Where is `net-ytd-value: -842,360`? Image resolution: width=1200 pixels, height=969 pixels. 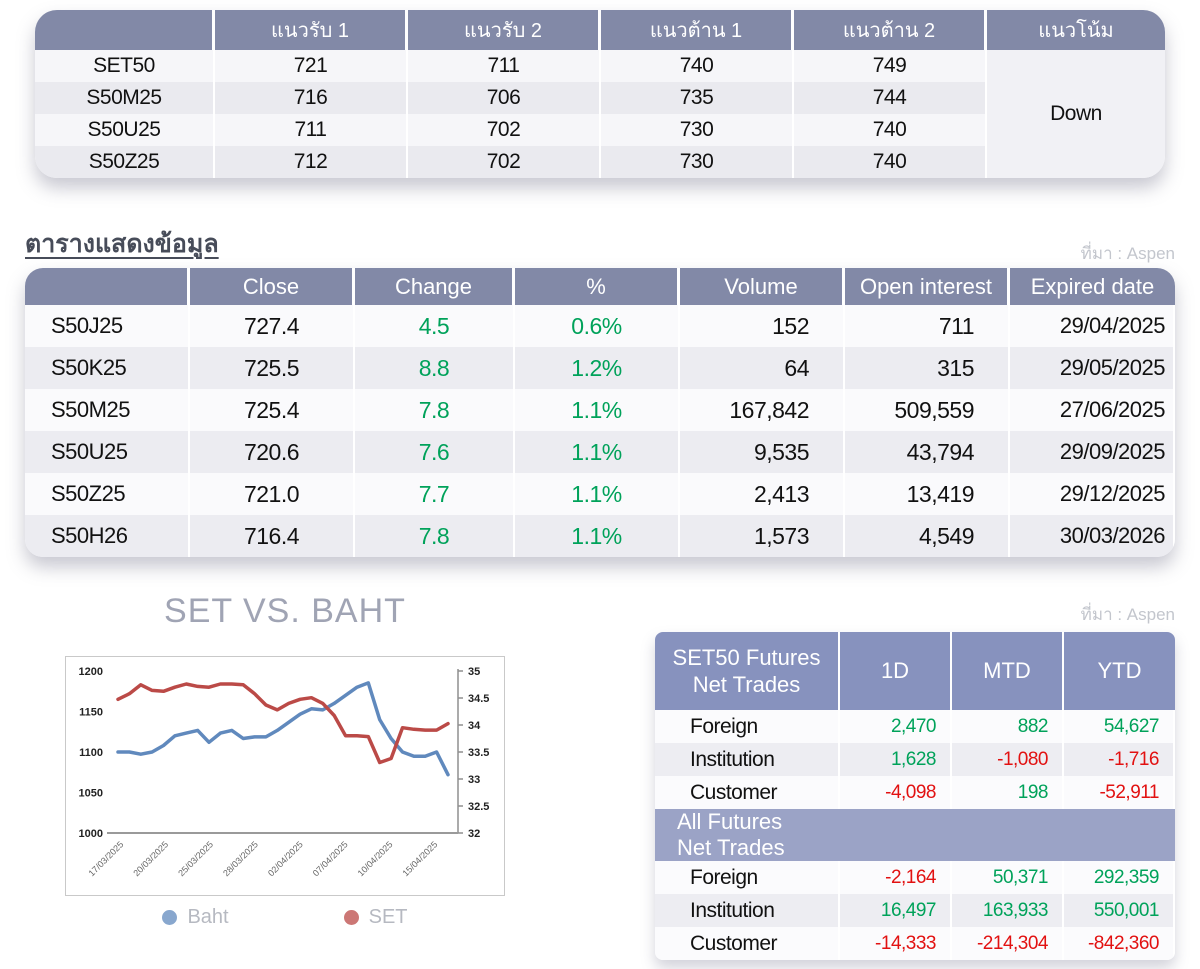
net-ytd-value: -842,360 is located at coordinates (1119, 943).